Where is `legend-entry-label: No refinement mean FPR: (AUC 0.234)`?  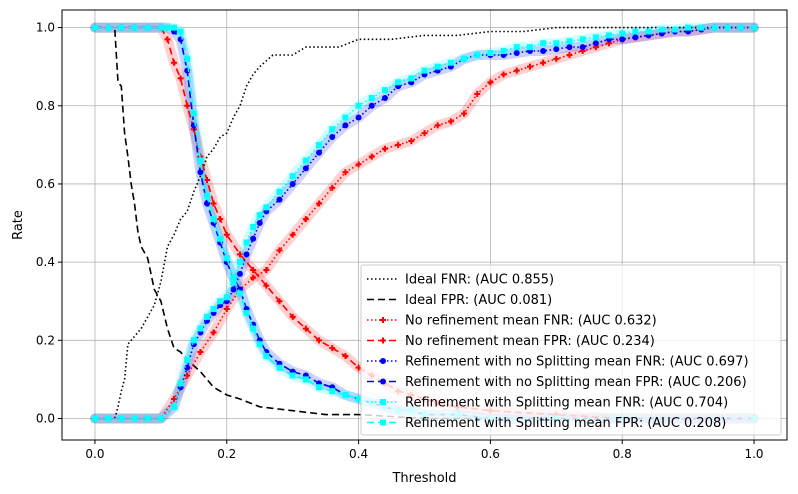 legend-entry-label: No refinement mean FPR: (AUC 0.234) is located at coordinates (530, 341).